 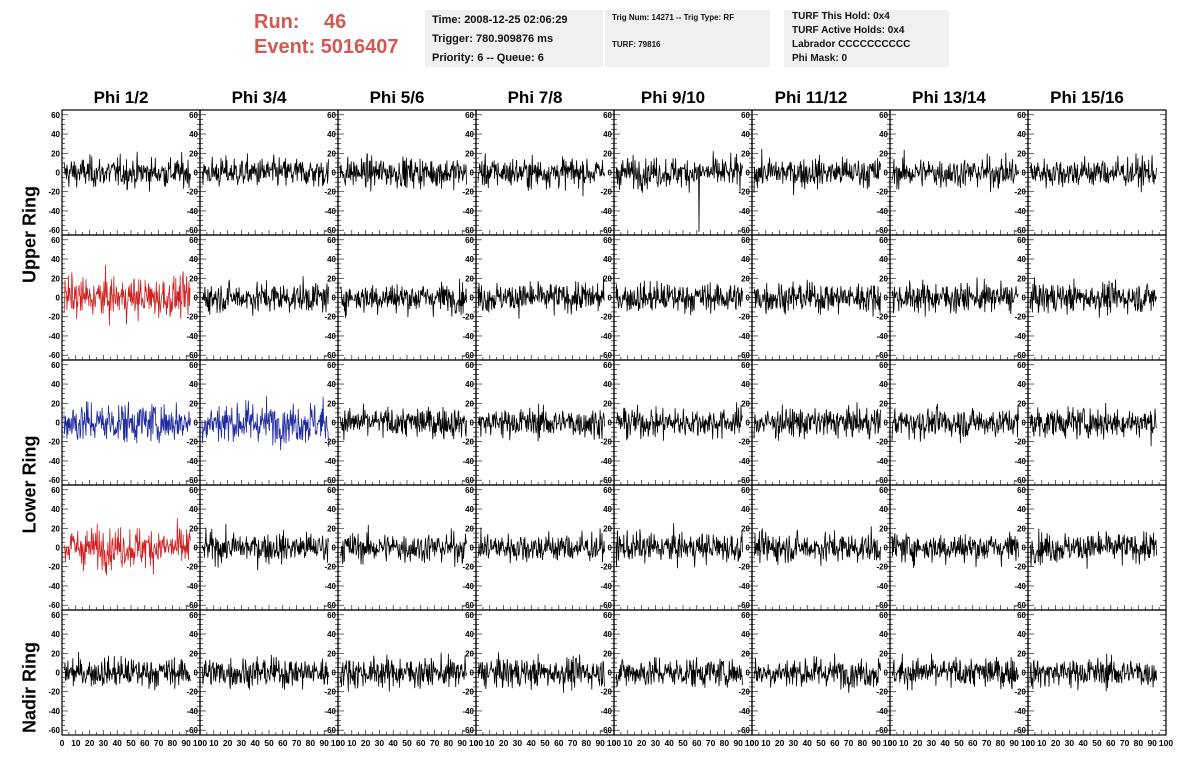 I want to click on trig-num-text: Trig Num: 14271 -- Trig Type: RF, so click(x=673, y=17).